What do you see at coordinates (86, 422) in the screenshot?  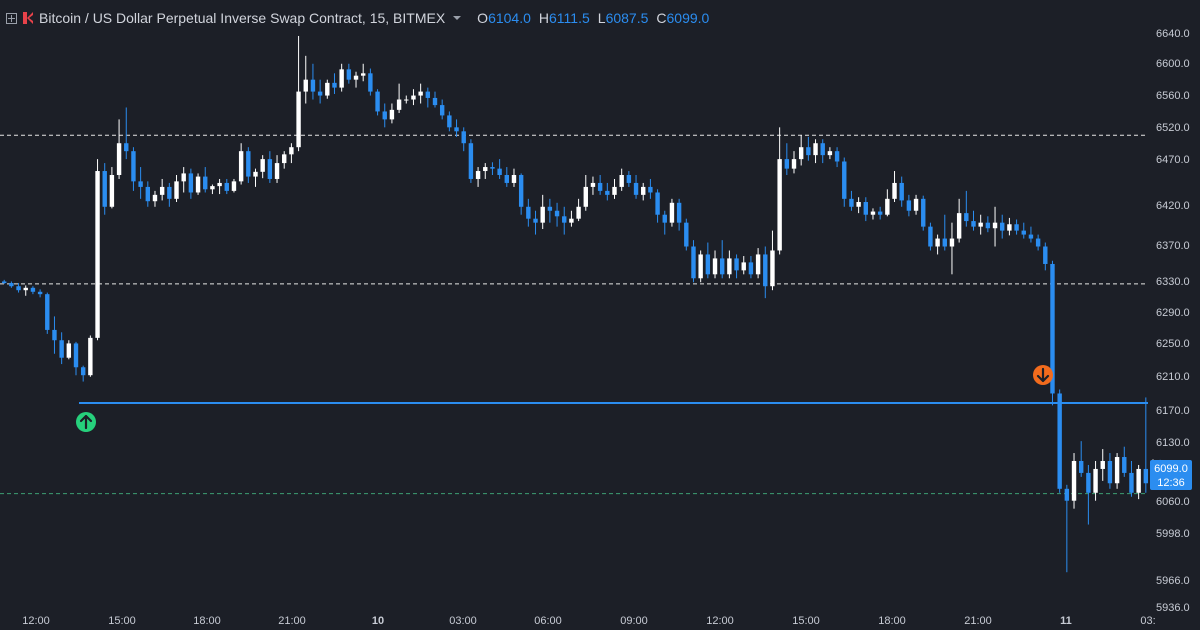 I see `buy-arrow-icon` at bounding box center [86, 422].